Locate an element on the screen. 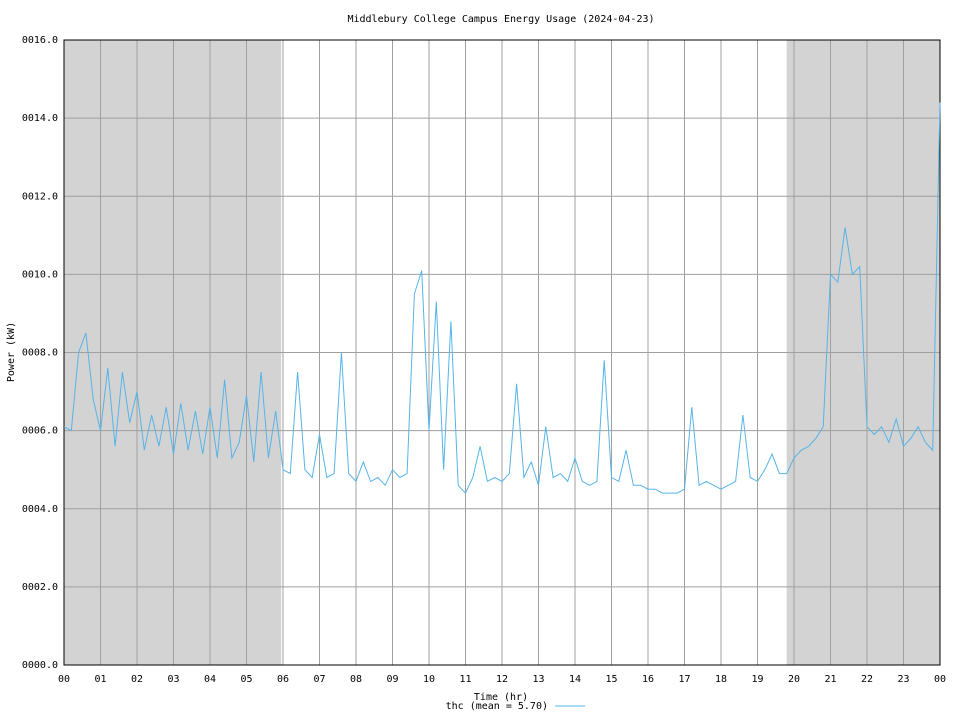 This screenshot has width=960, height=724. x-tick-label: 14 is located at coordinates (575, 679).